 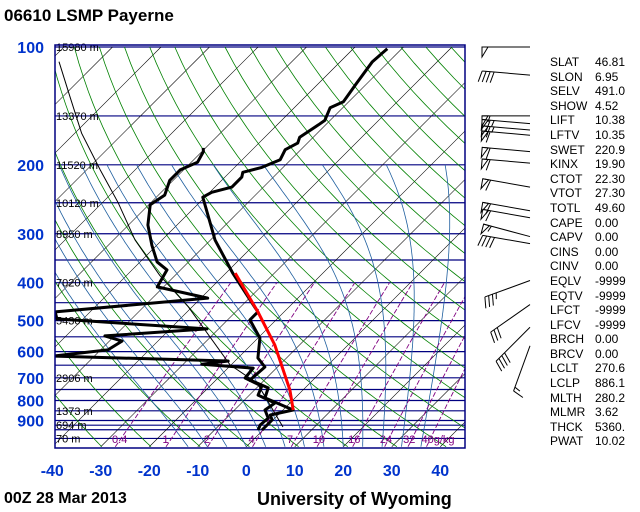 What do you see at coordinates (354, 499) in the screenshot?
I see `source-label: University of Wyoming` at bounding box center [354, 499].